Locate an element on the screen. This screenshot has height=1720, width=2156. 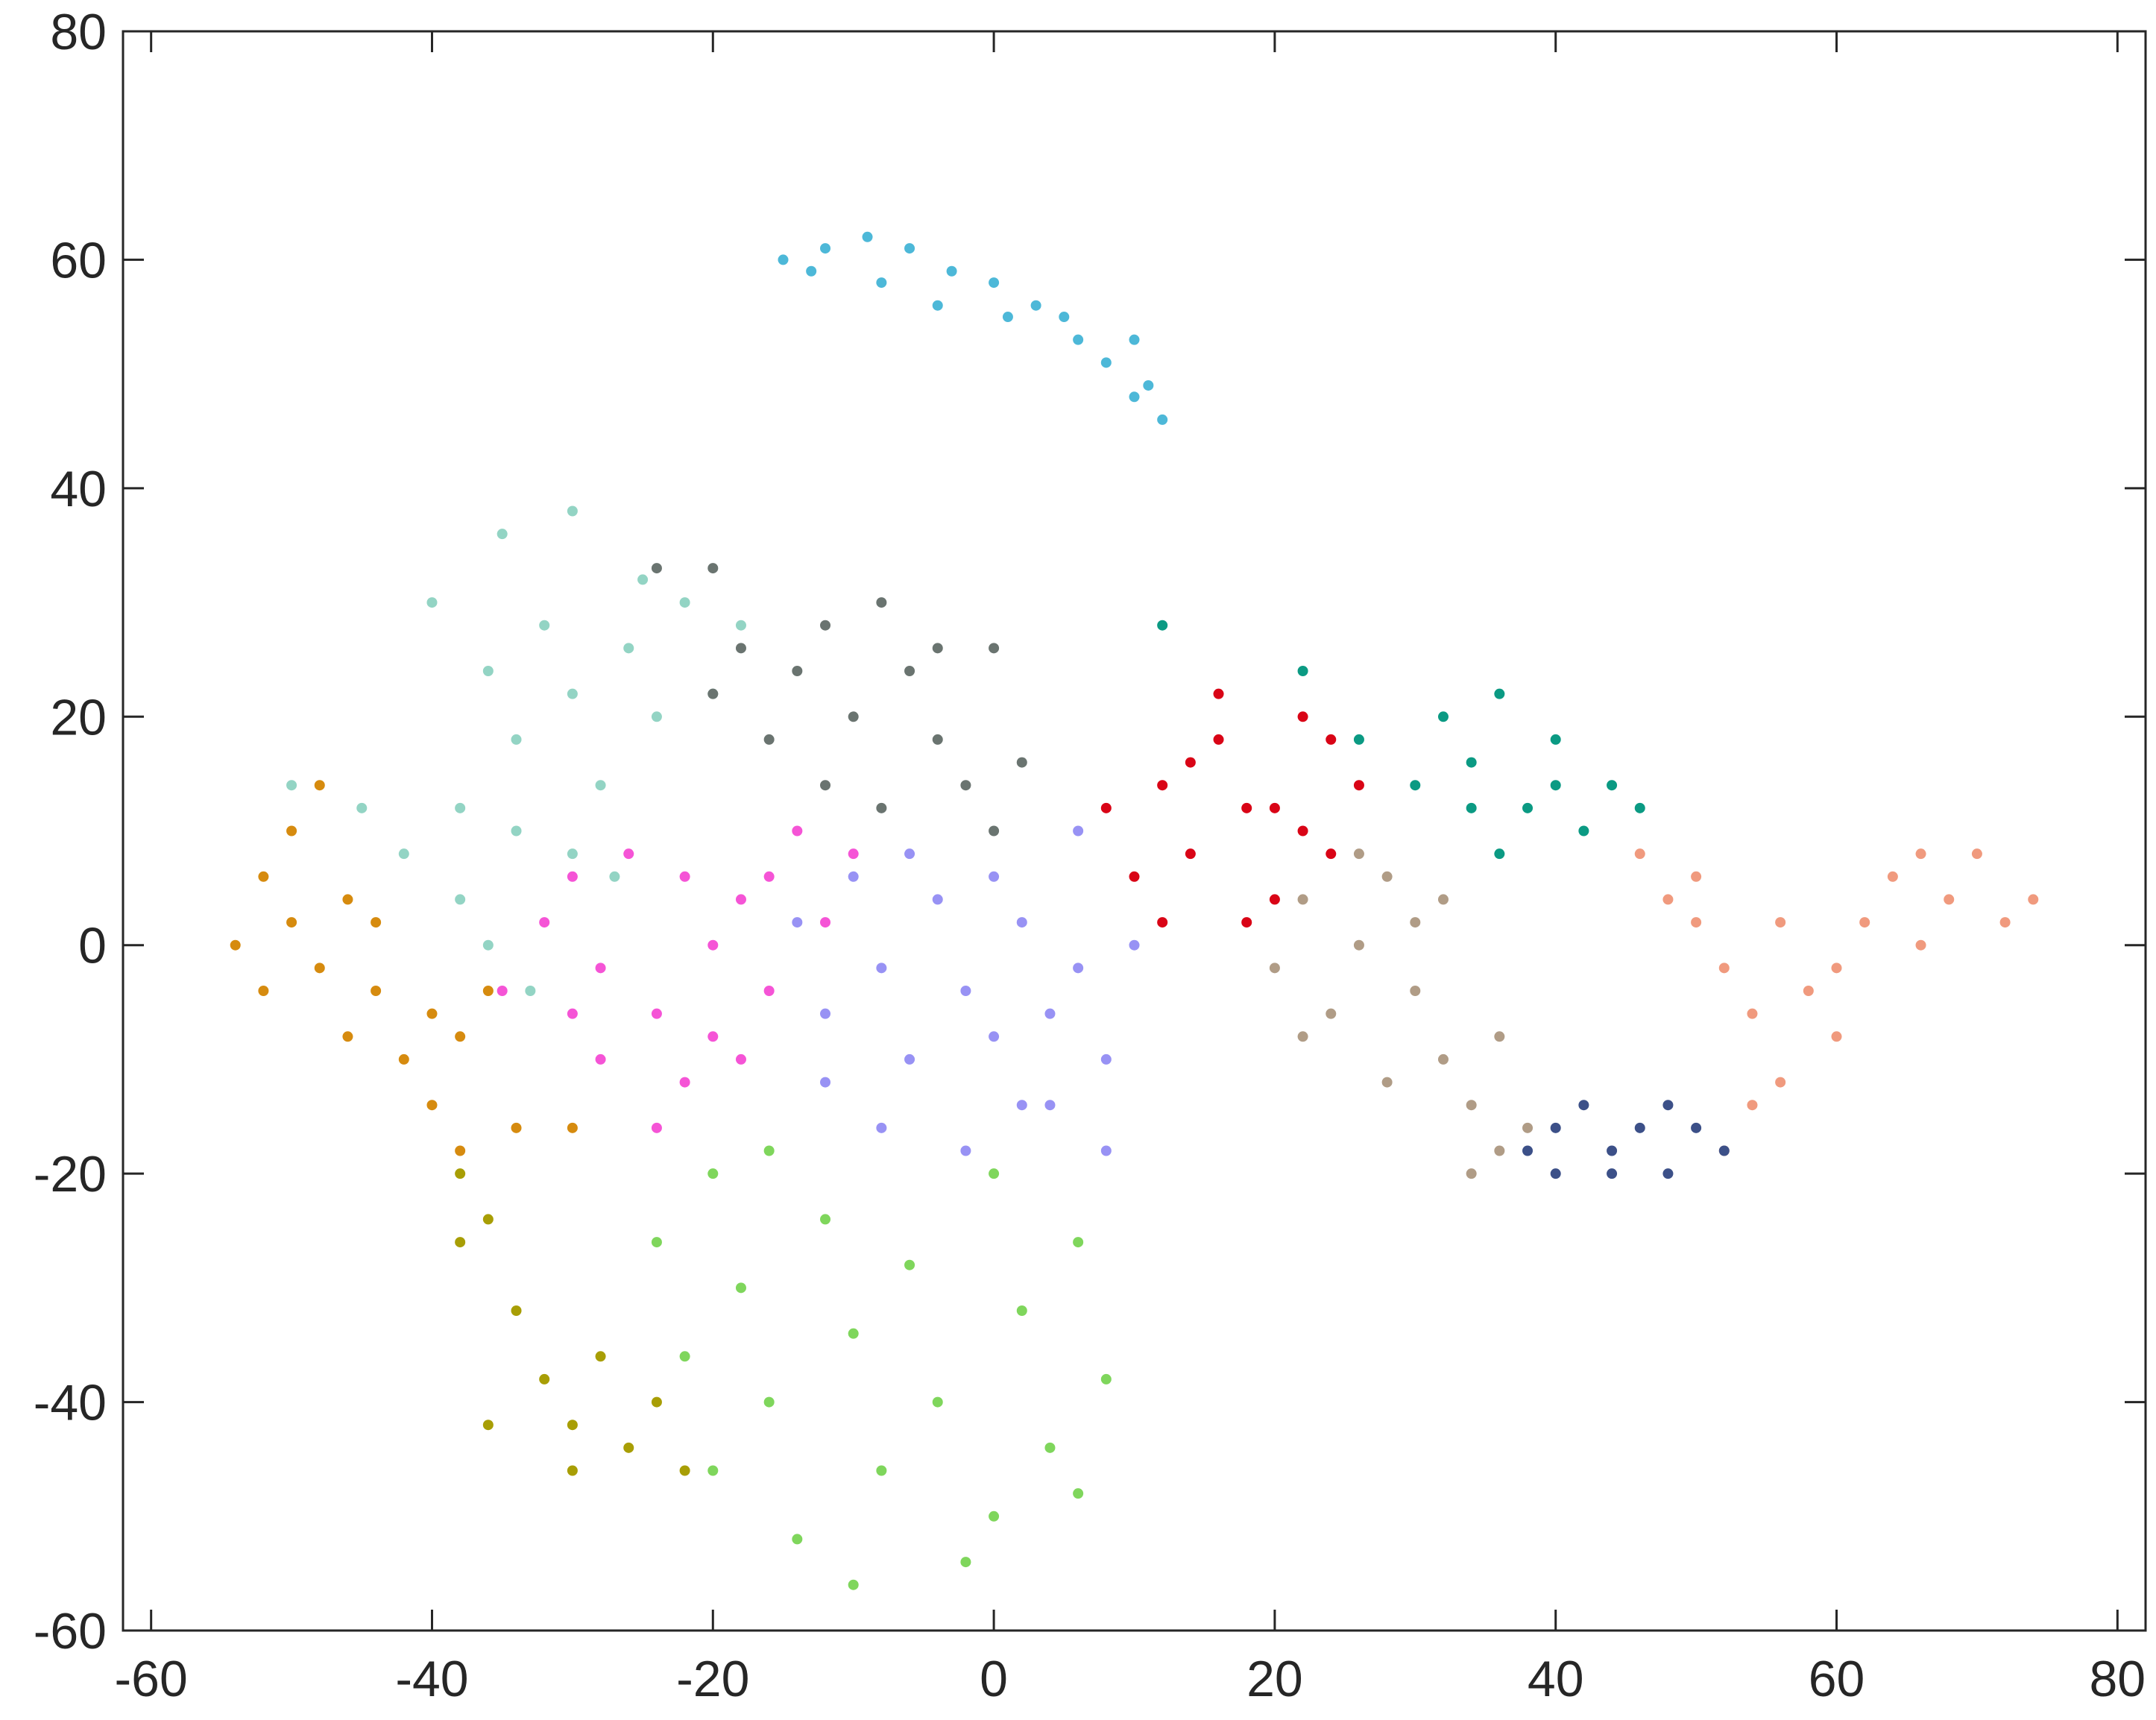
y-tick-label: 0 is located at coordinates (92, 946).